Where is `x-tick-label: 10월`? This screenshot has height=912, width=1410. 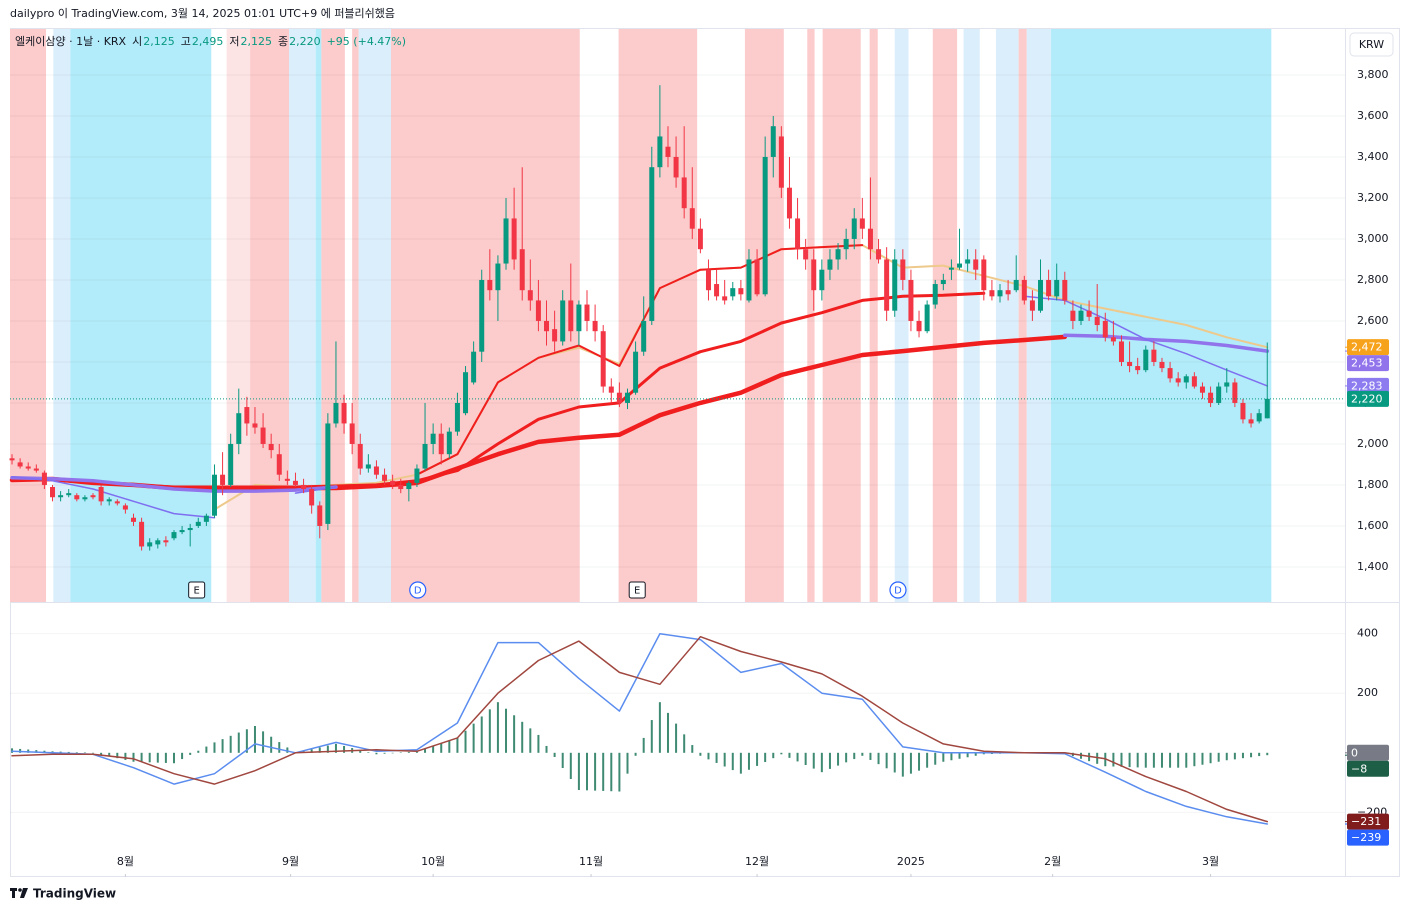
x-tick-label: 10월 is located at coordinates (433, 861).